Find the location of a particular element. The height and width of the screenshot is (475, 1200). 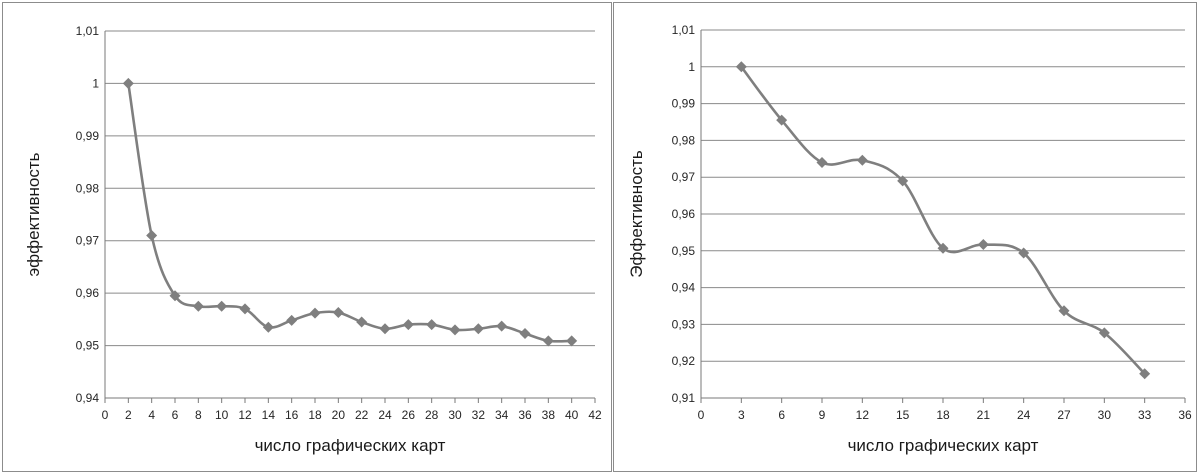

y-axis-title: эффективность is located at coordinates (33, 214).